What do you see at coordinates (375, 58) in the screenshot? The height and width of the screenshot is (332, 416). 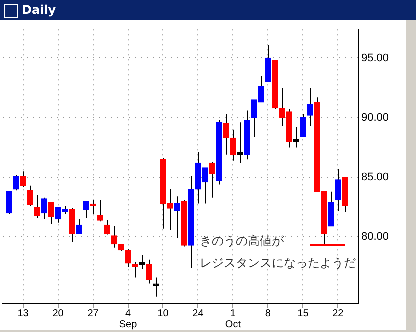 I see `y-tick-label: 95.00` at bounding box center [375, 58].